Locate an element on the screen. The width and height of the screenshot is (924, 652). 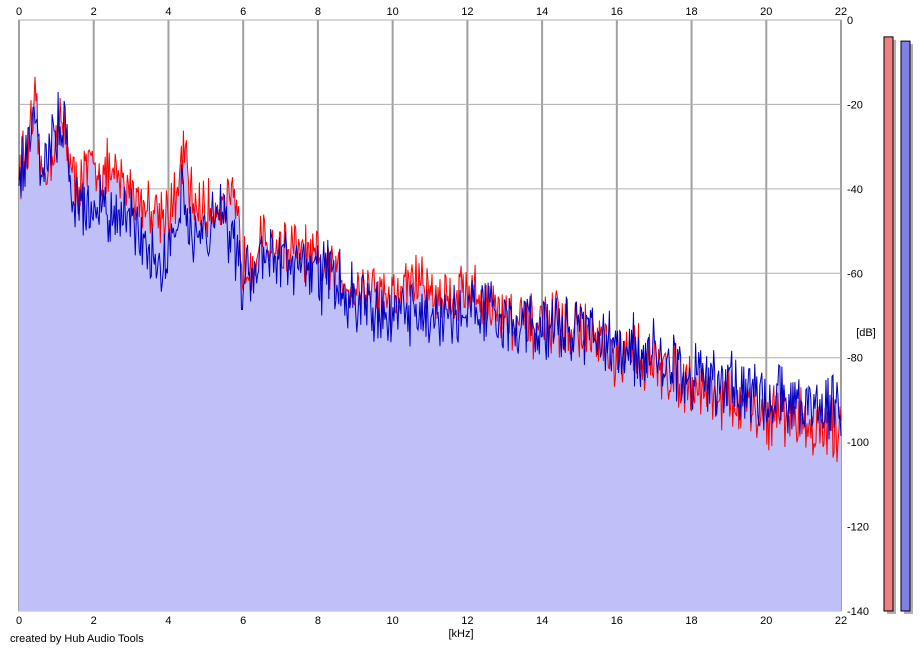
x-tick-label-top: 22 is located at coordinates (841, 12).